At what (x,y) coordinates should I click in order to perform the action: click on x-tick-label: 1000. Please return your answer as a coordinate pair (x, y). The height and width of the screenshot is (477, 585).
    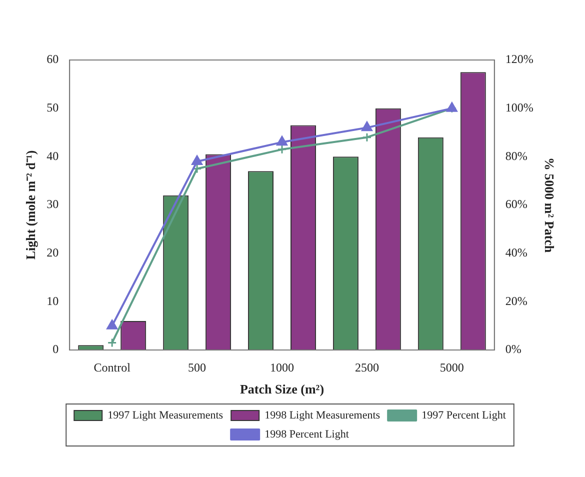
    Looking at the image, I should click on (282, 367).